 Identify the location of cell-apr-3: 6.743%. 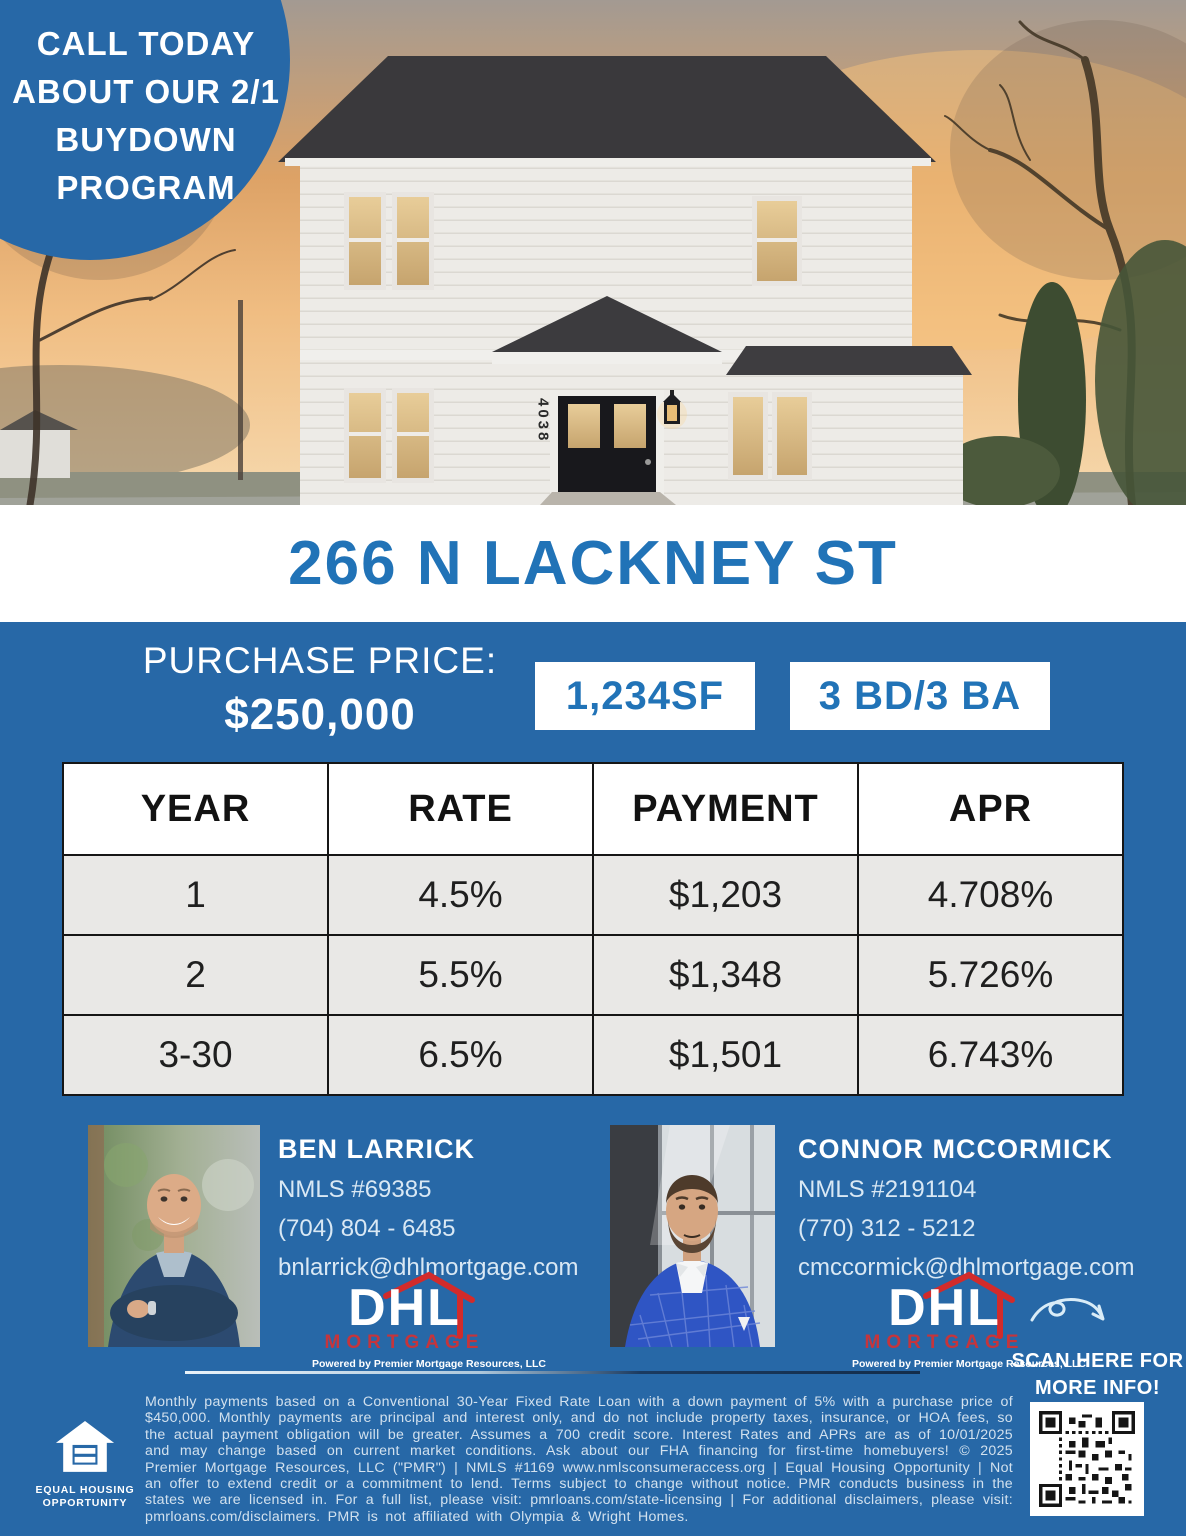
(990, 1055).